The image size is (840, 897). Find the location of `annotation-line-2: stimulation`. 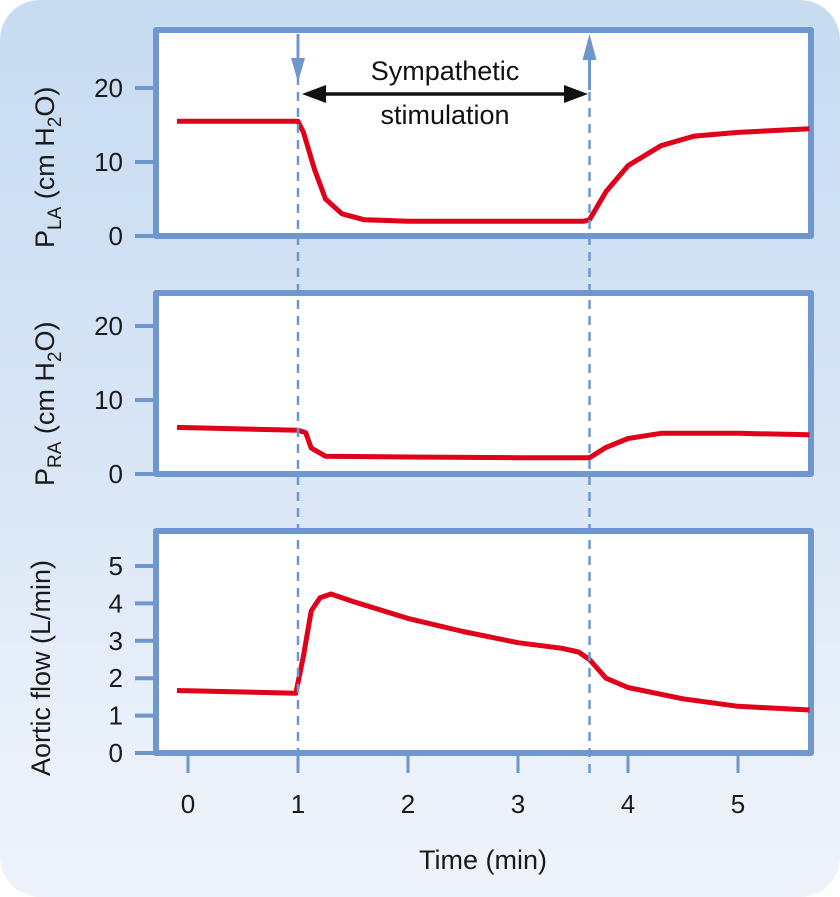

annotation-line-2: stimulation is located at coordinates (444, 115).